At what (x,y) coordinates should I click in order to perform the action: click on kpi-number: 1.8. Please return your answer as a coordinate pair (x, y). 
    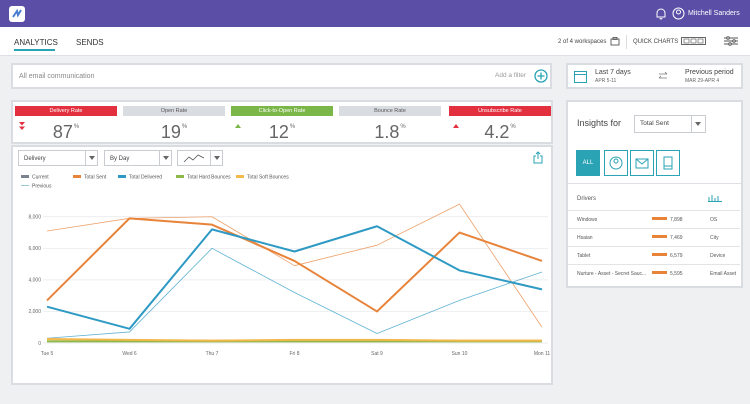
    Looking at the image, I should click on (387, 132).